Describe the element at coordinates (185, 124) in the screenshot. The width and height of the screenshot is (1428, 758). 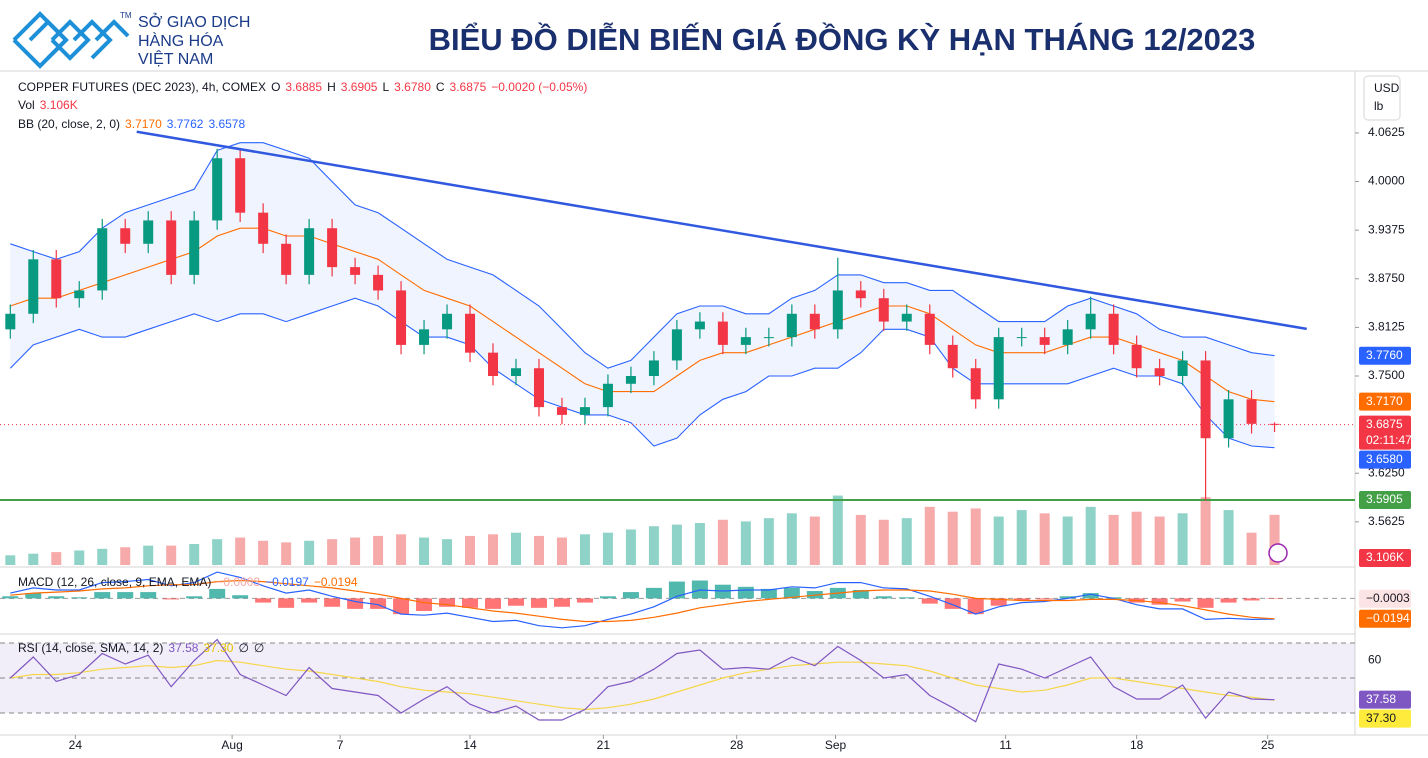
I see `legend-item: 3.7762` at that location.